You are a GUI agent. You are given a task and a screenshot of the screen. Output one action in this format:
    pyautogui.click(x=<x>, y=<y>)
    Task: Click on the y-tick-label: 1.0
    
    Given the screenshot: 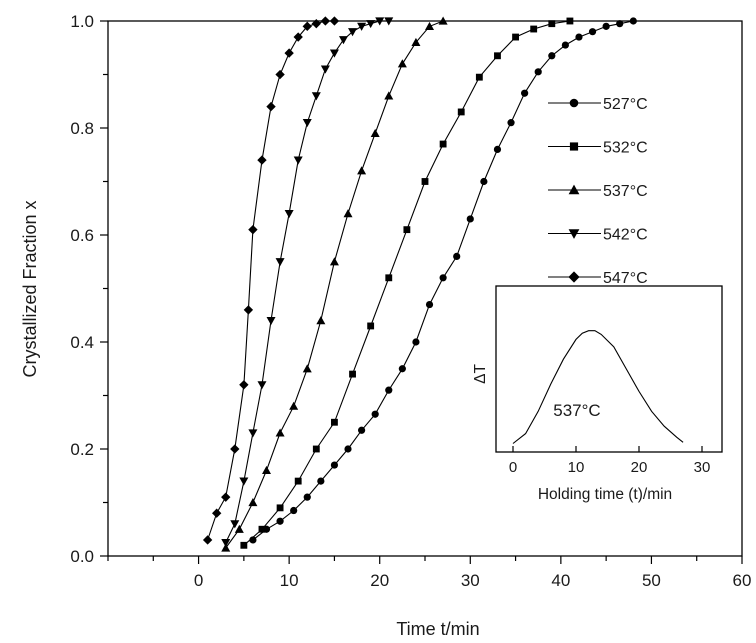 What is the action you would take?
    pyautogui.click(x=82, y=21)
    